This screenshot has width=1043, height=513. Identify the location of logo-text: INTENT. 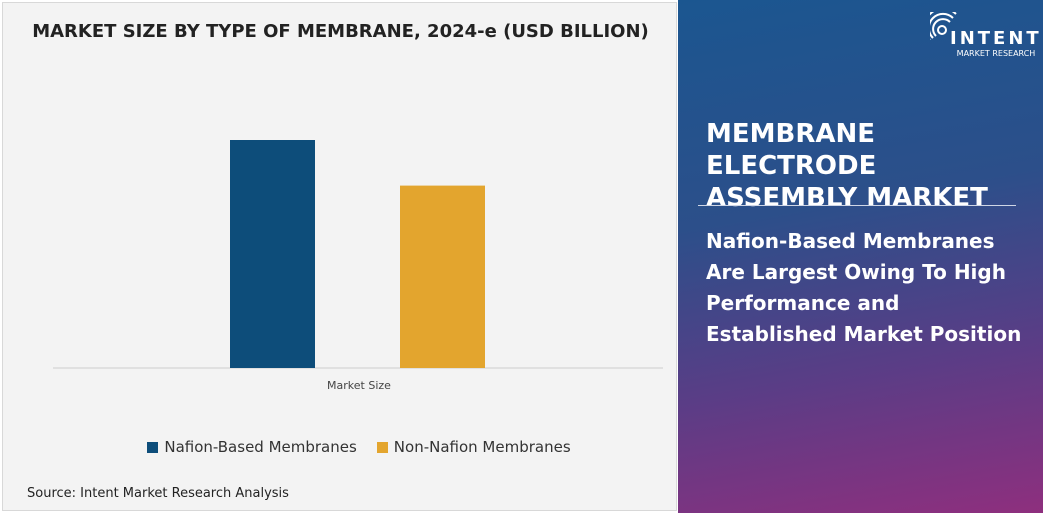
(996, 38).